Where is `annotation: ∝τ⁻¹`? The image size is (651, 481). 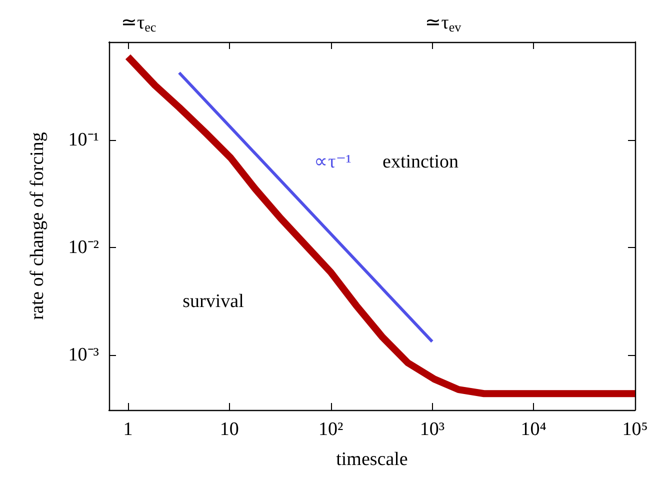 annotation: ∝τ⁻¹ is located at coordinates (333, 161).